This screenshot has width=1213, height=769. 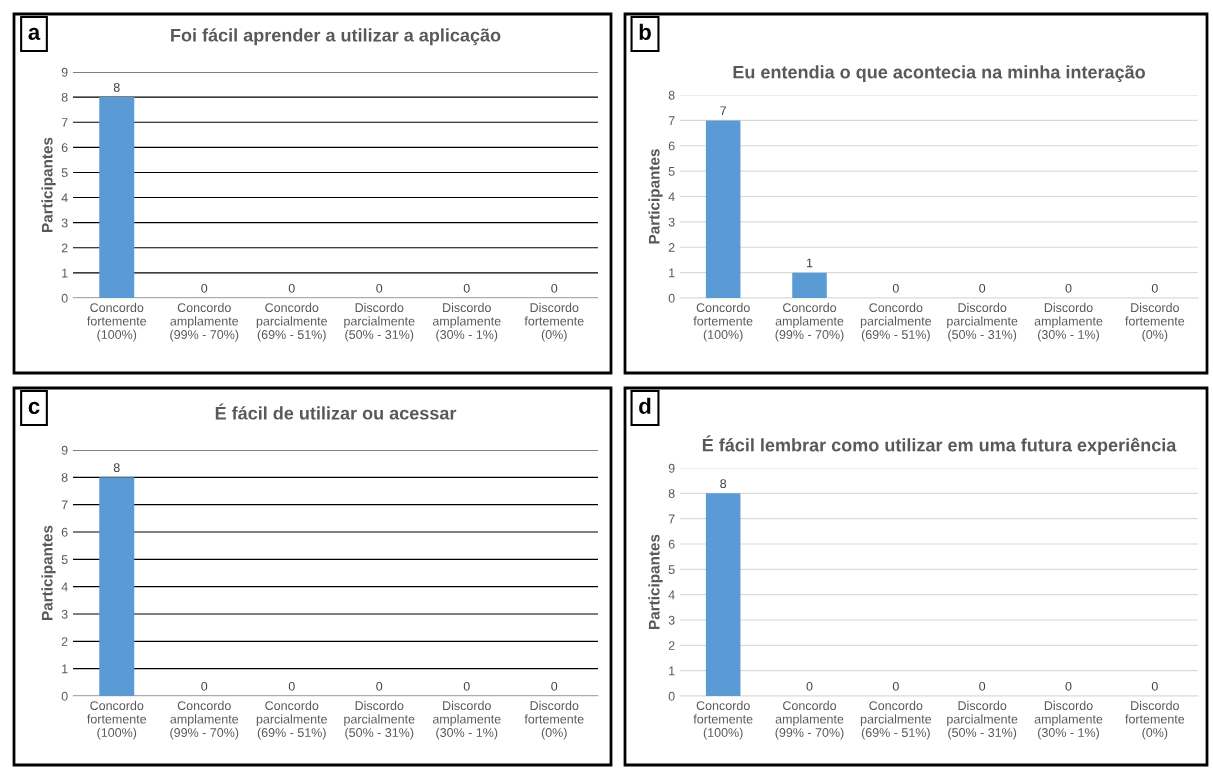 I want to click on text: b, so click(x=645, y=31).